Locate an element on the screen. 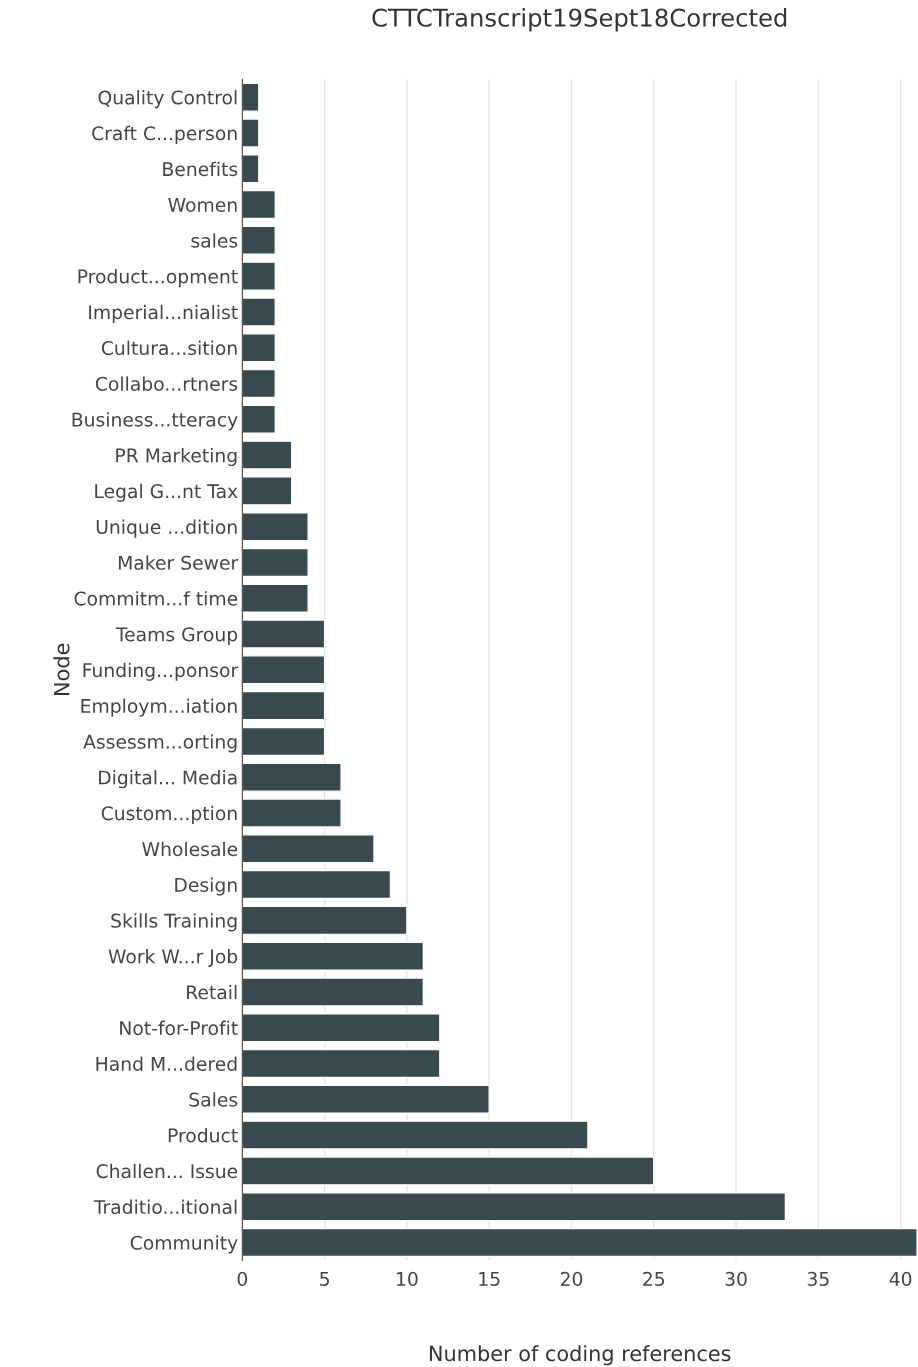  y-tick-label: Challen... Issue is located at coordinates (167, 1171).